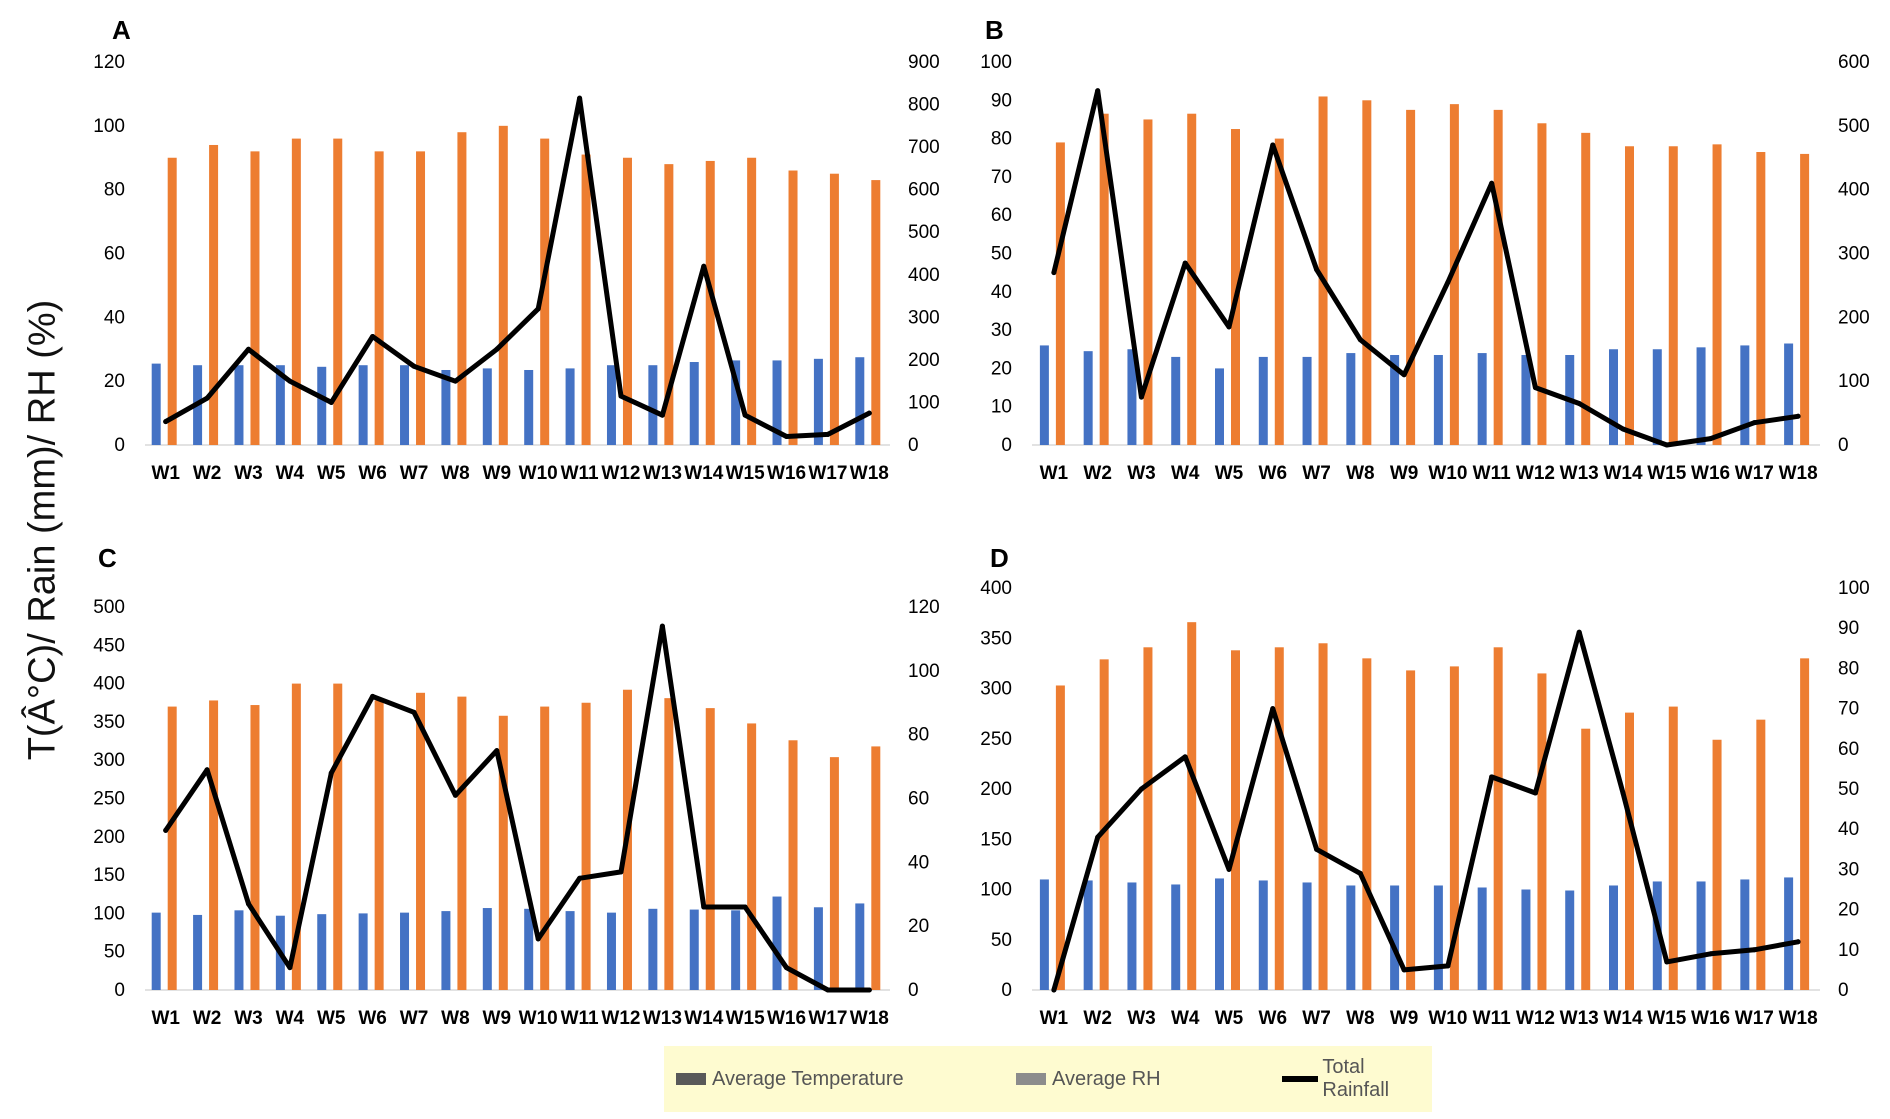 The image size is (1890, 1119). I want to click on left-tick-label: 50, so click(114, 952).